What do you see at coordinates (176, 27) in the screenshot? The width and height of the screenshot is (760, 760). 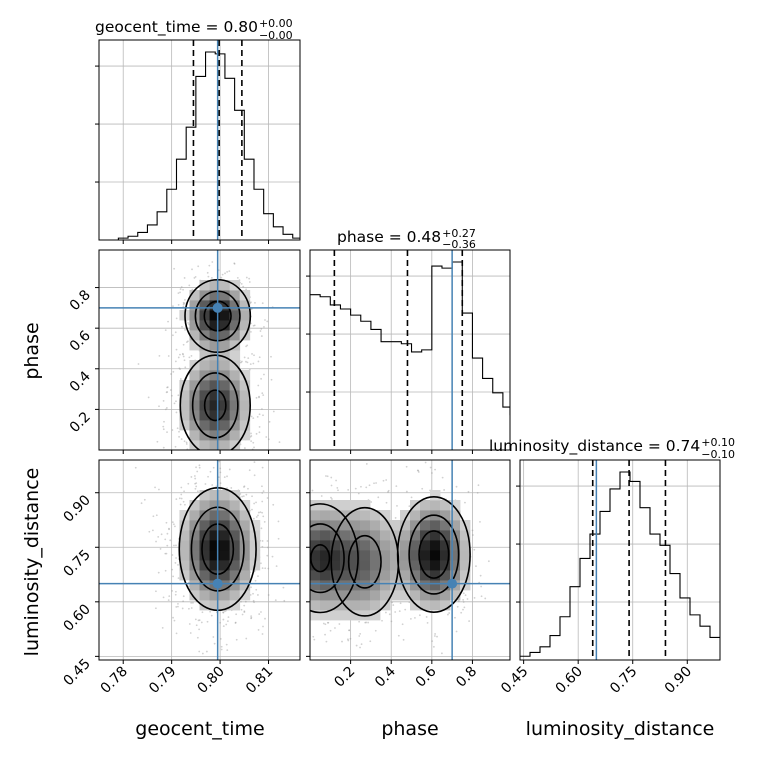 I see `svg-text: geocent_time = 0.80` at bounding box center [176, 27].